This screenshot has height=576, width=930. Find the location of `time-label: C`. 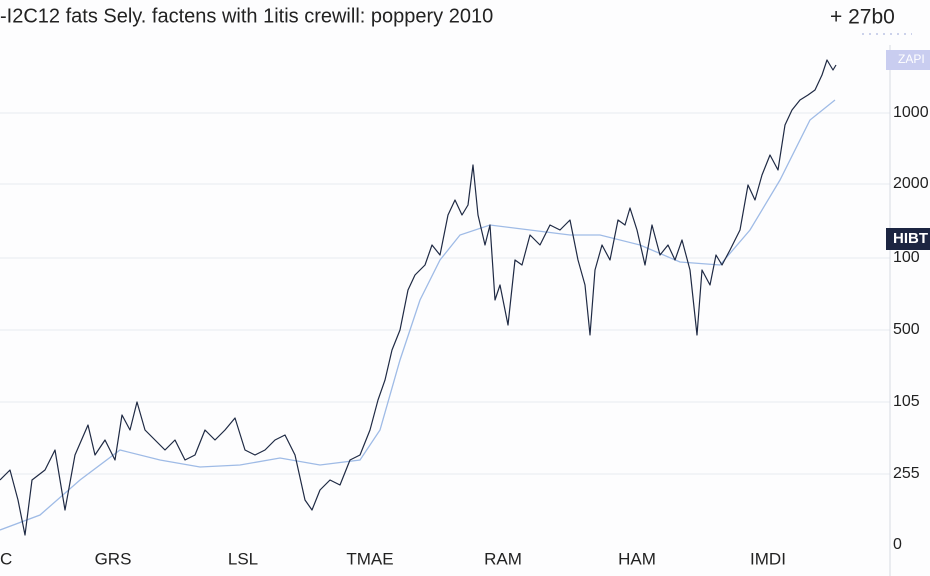

time-label: C is located at coordinates (6, 558).